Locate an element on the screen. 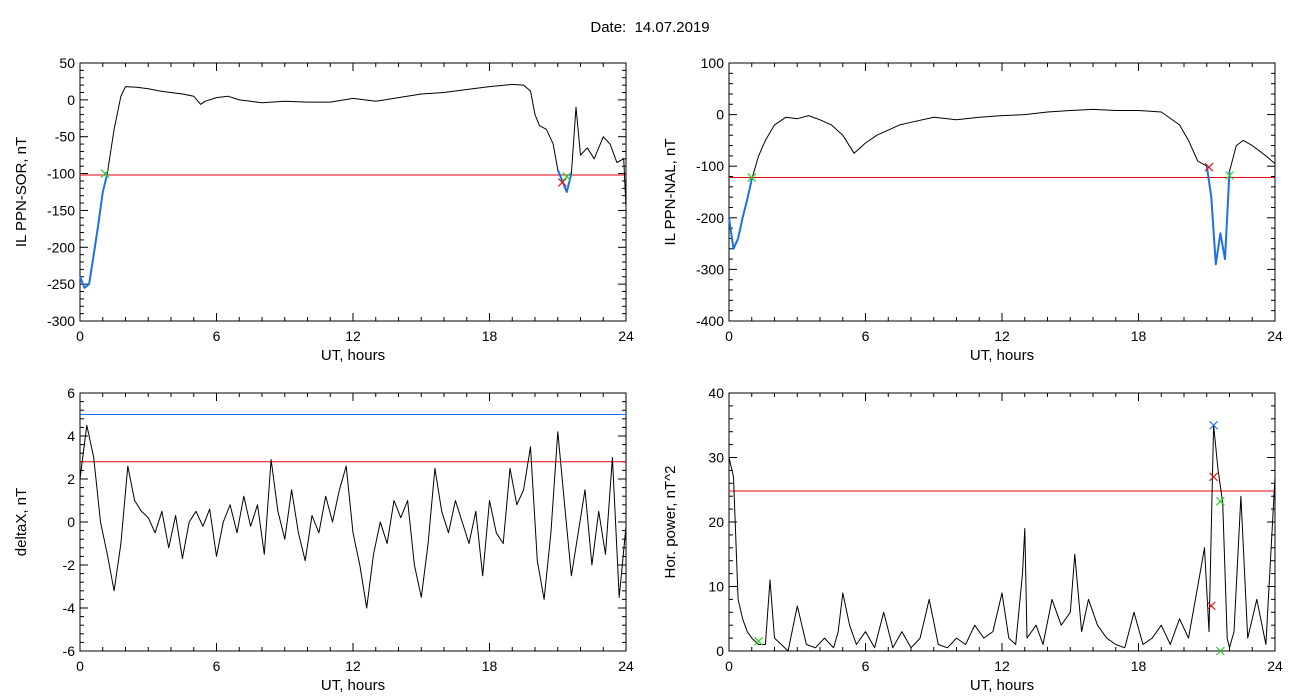 This screenshot has width=1300, height=700. y-tick-label: 40 is located at coordinates (716, 393).